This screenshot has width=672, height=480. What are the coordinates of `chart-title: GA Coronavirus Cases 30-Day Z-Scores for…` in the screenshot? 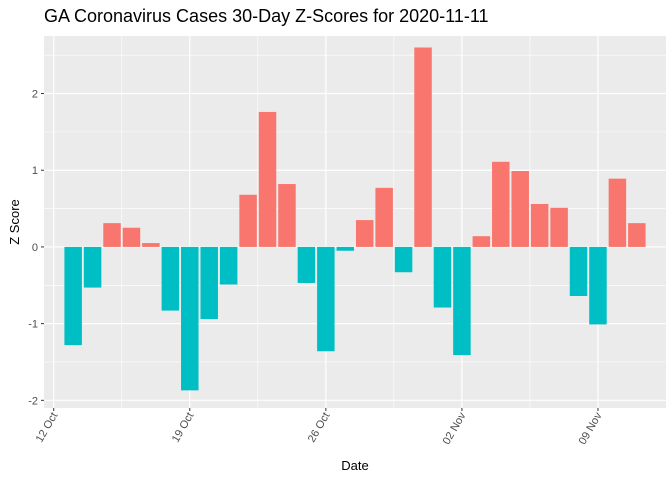 It's located at (266, 16).